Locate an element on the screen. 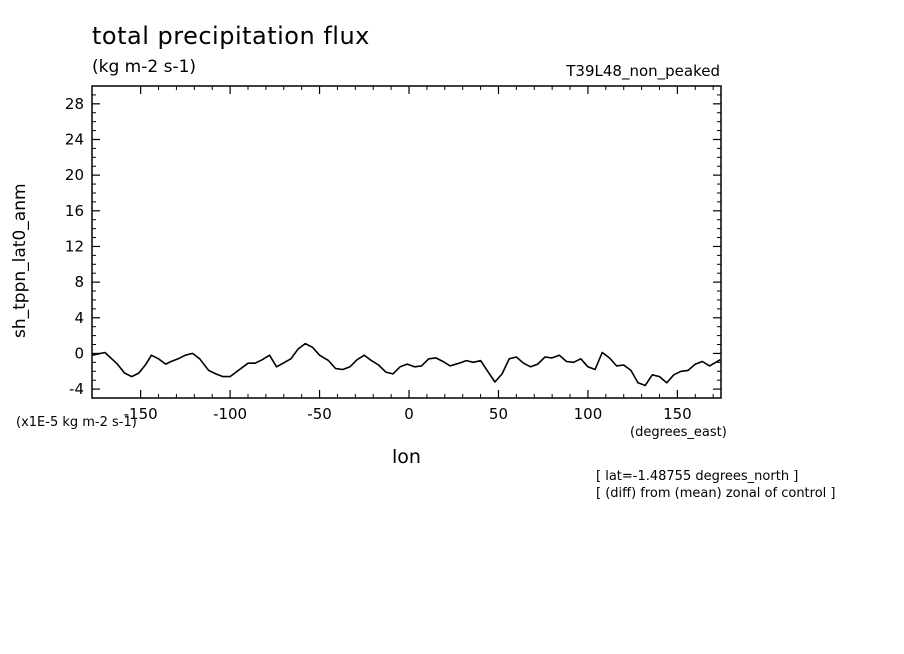 Image resolution: width=904 pixels, height=654 pixels. y-tick-label: 28 is located at coordinates (74, 104).